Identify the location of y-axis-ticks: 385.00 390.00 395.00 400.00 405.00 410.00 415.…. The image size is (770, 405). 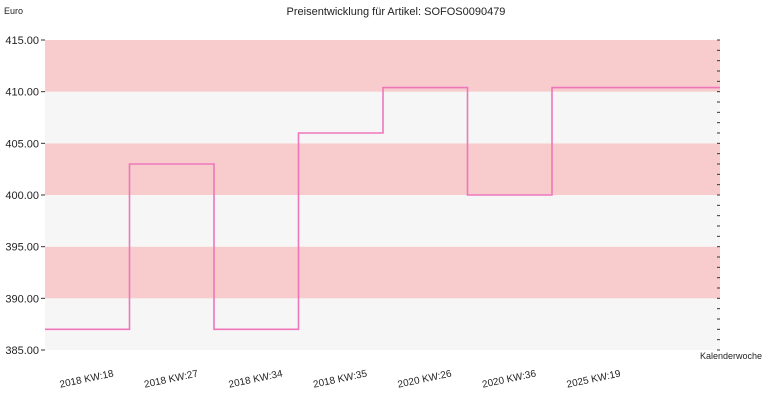
(25, 196).